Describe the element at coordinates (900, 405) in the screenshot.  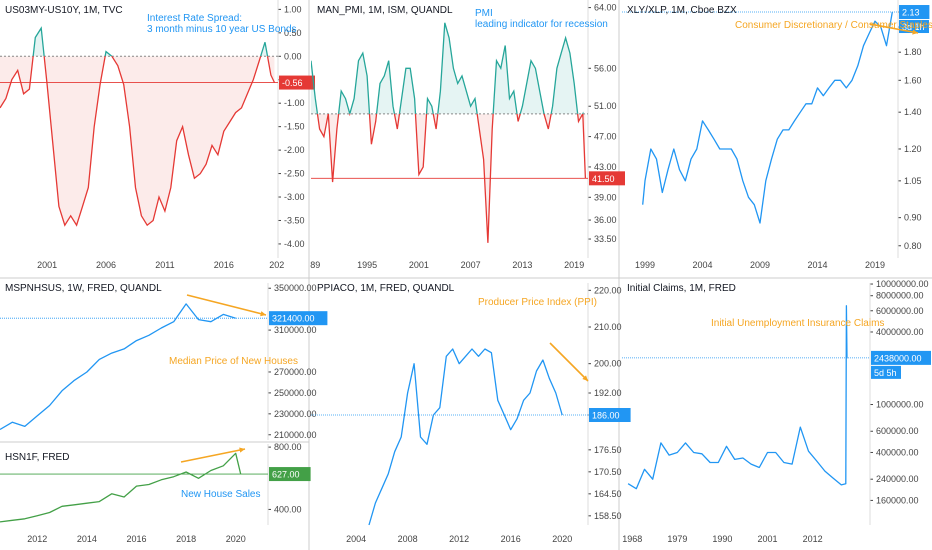
I see `y-tick-label: 1000000.00` at that location.